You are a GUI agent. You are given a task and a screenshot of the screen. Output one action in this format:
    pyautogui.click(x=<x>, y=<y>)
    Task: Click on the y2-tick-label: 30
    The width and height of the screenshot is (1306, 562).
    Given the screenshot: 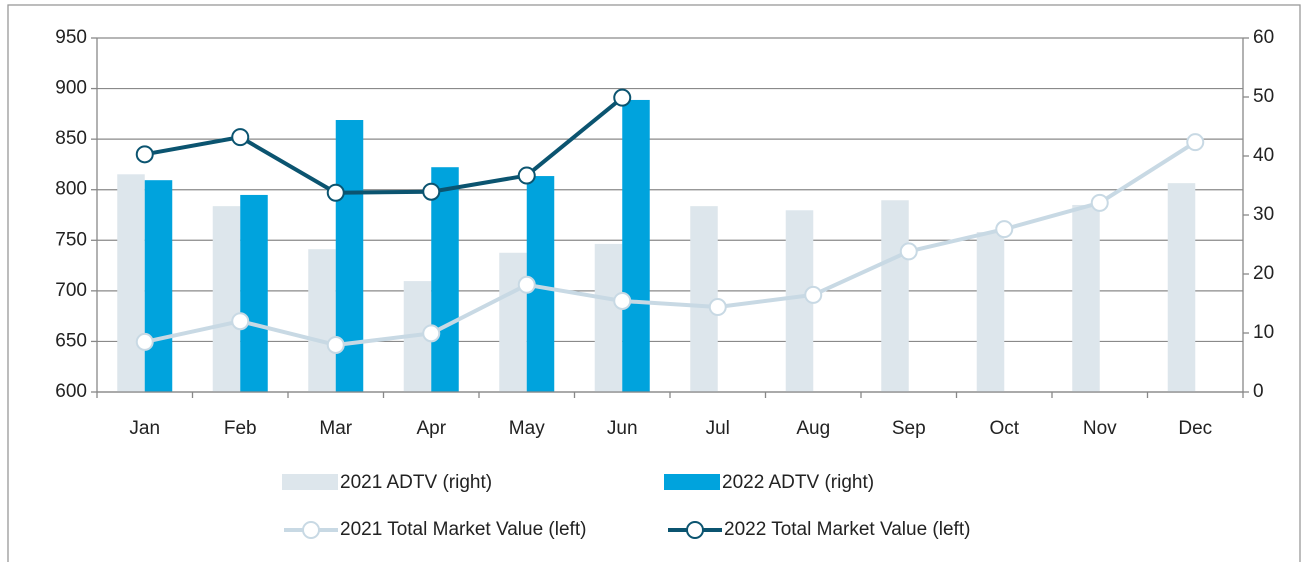 What is the action you would take?
    pyautogui.click(x=1263, y=214)
    